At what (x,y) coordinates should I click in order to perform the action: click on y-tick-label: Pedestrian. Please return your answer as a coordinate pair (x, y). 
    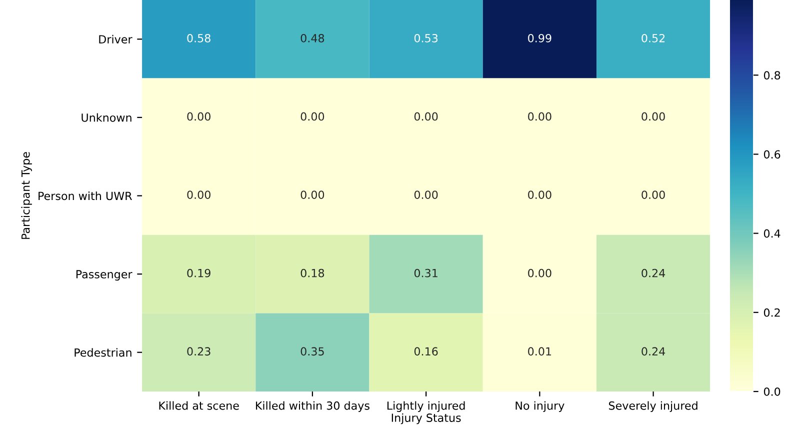
    Looking at the image, I should click on (103, 352).